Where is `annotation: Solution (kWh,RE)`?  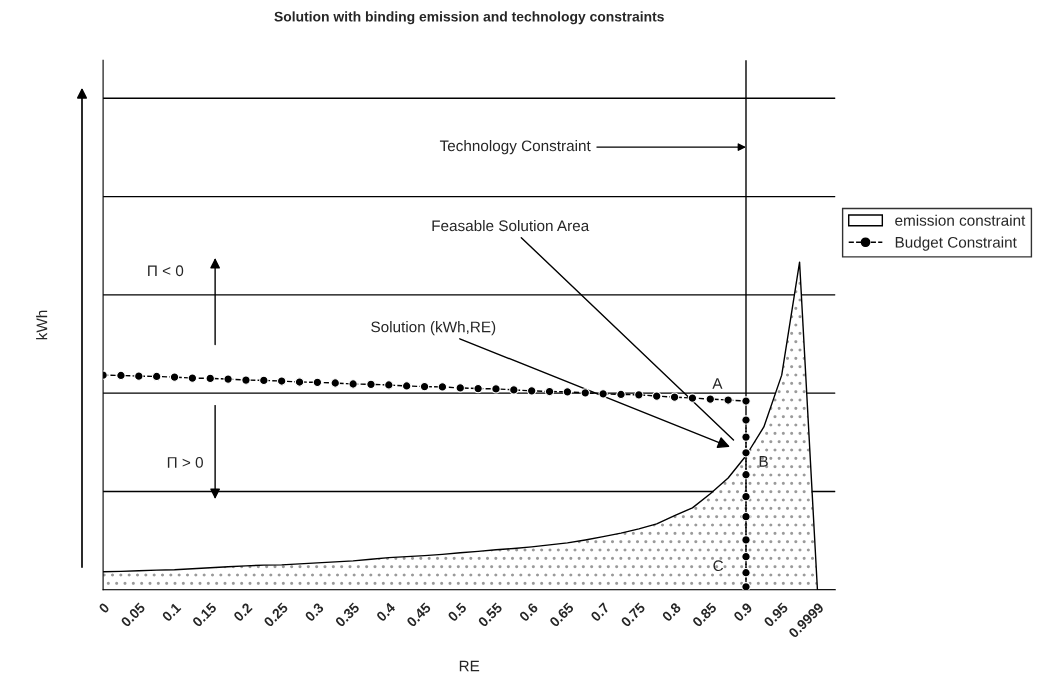
annotation: Solution (kWh,RE) is located at coordinates (433, 328).